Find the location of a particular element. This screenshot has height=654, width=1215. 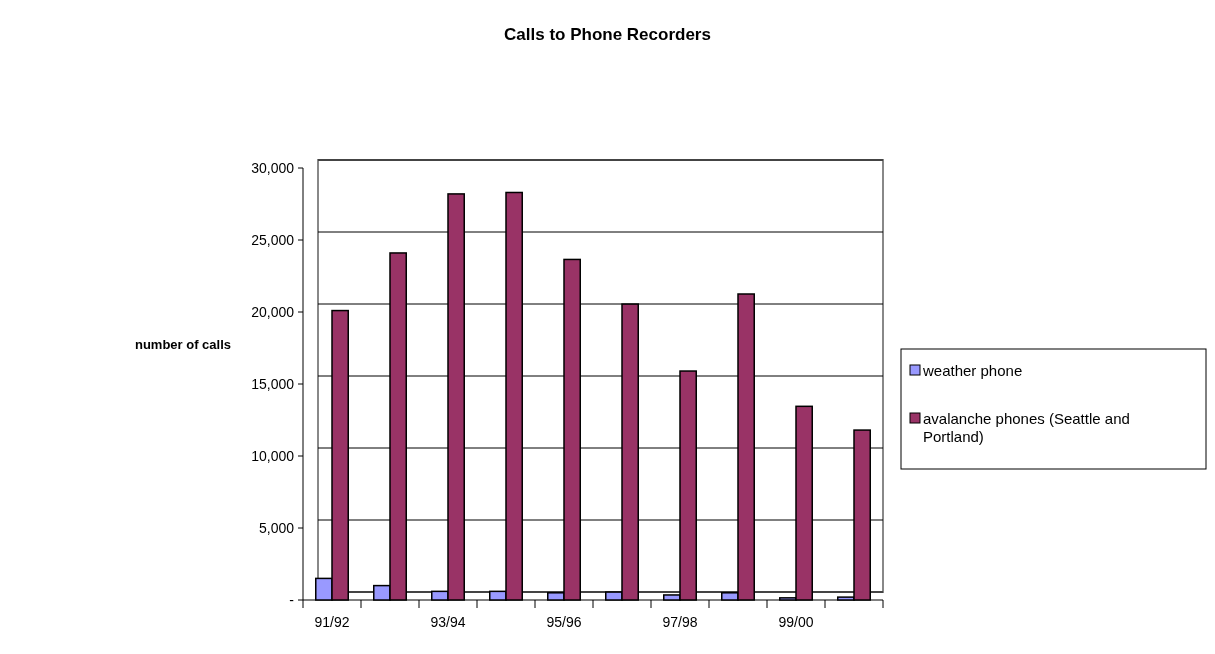

y-tick-label: 20,000 is located at coordinates (273, 312).